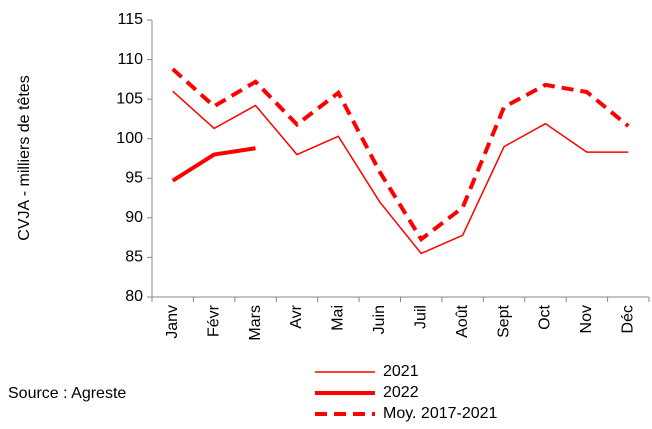 The image size is (652, 429). What do you see at coordinates (462, 320) in the screenshot?
I see `x-tick-label: Août` at bounding box center [462, 320].